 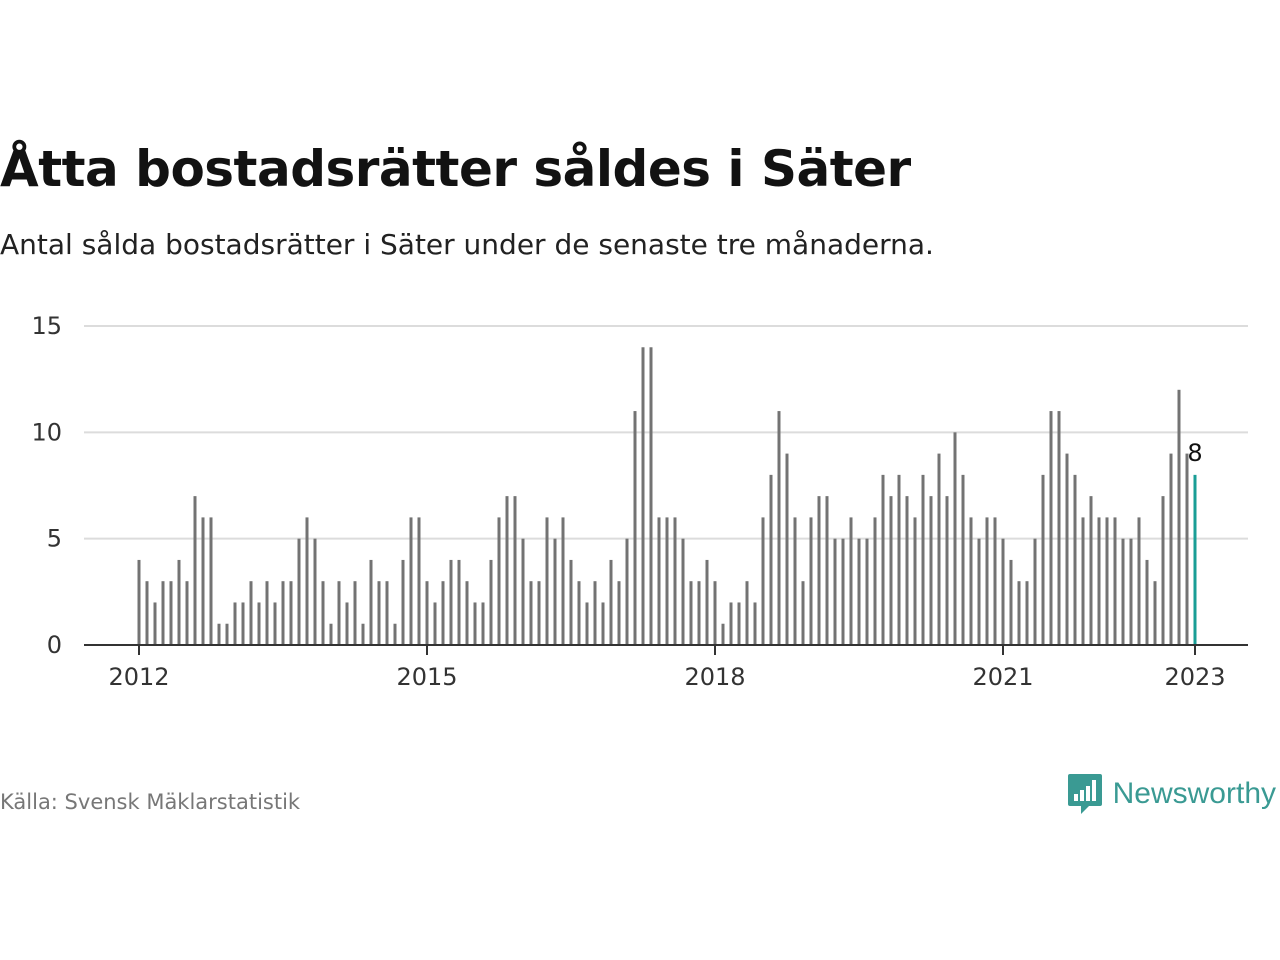 I want to click on y-axis: 0 5 10 15, so click(x=46, y=485).